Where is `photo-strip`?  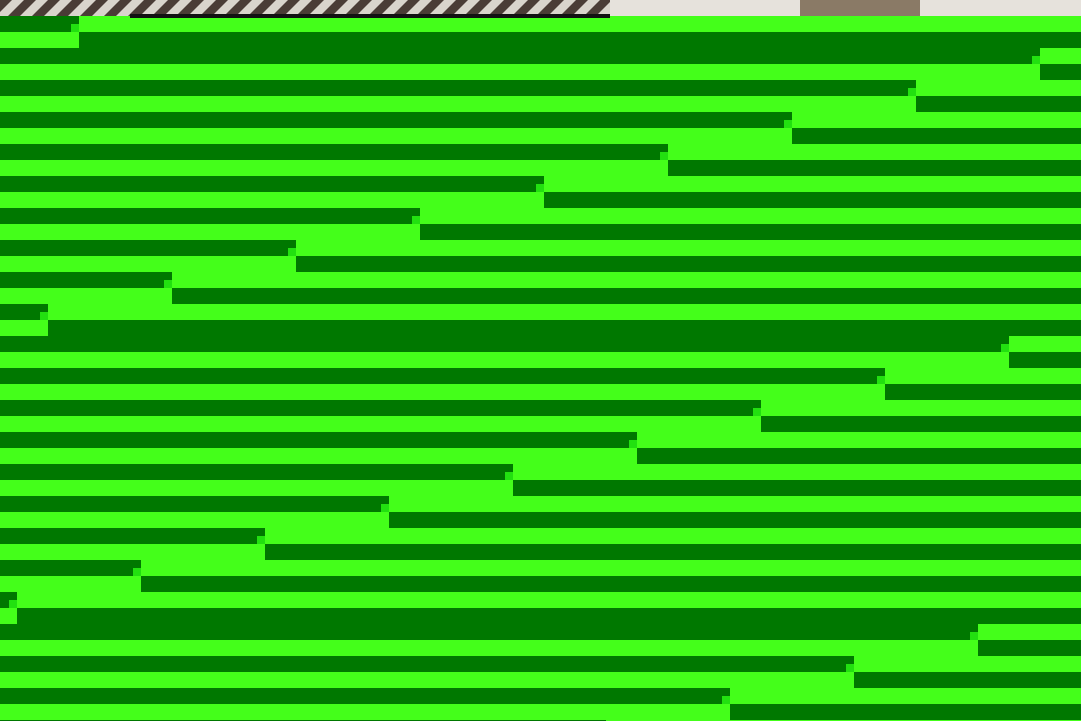
photo-strip is located at coordinates (540, 9).